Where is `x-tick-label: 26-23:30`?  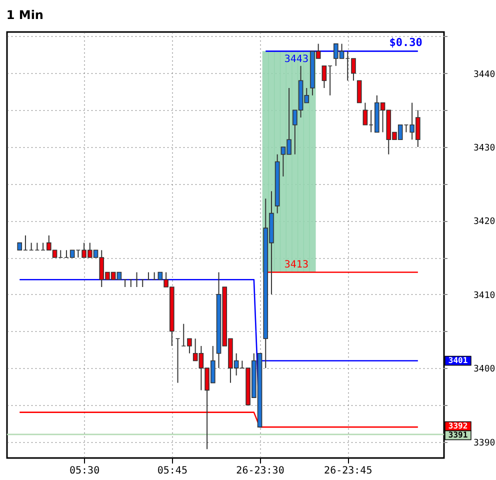 x-tick-label: 26-23:30 is located at coordinates (260, 471).